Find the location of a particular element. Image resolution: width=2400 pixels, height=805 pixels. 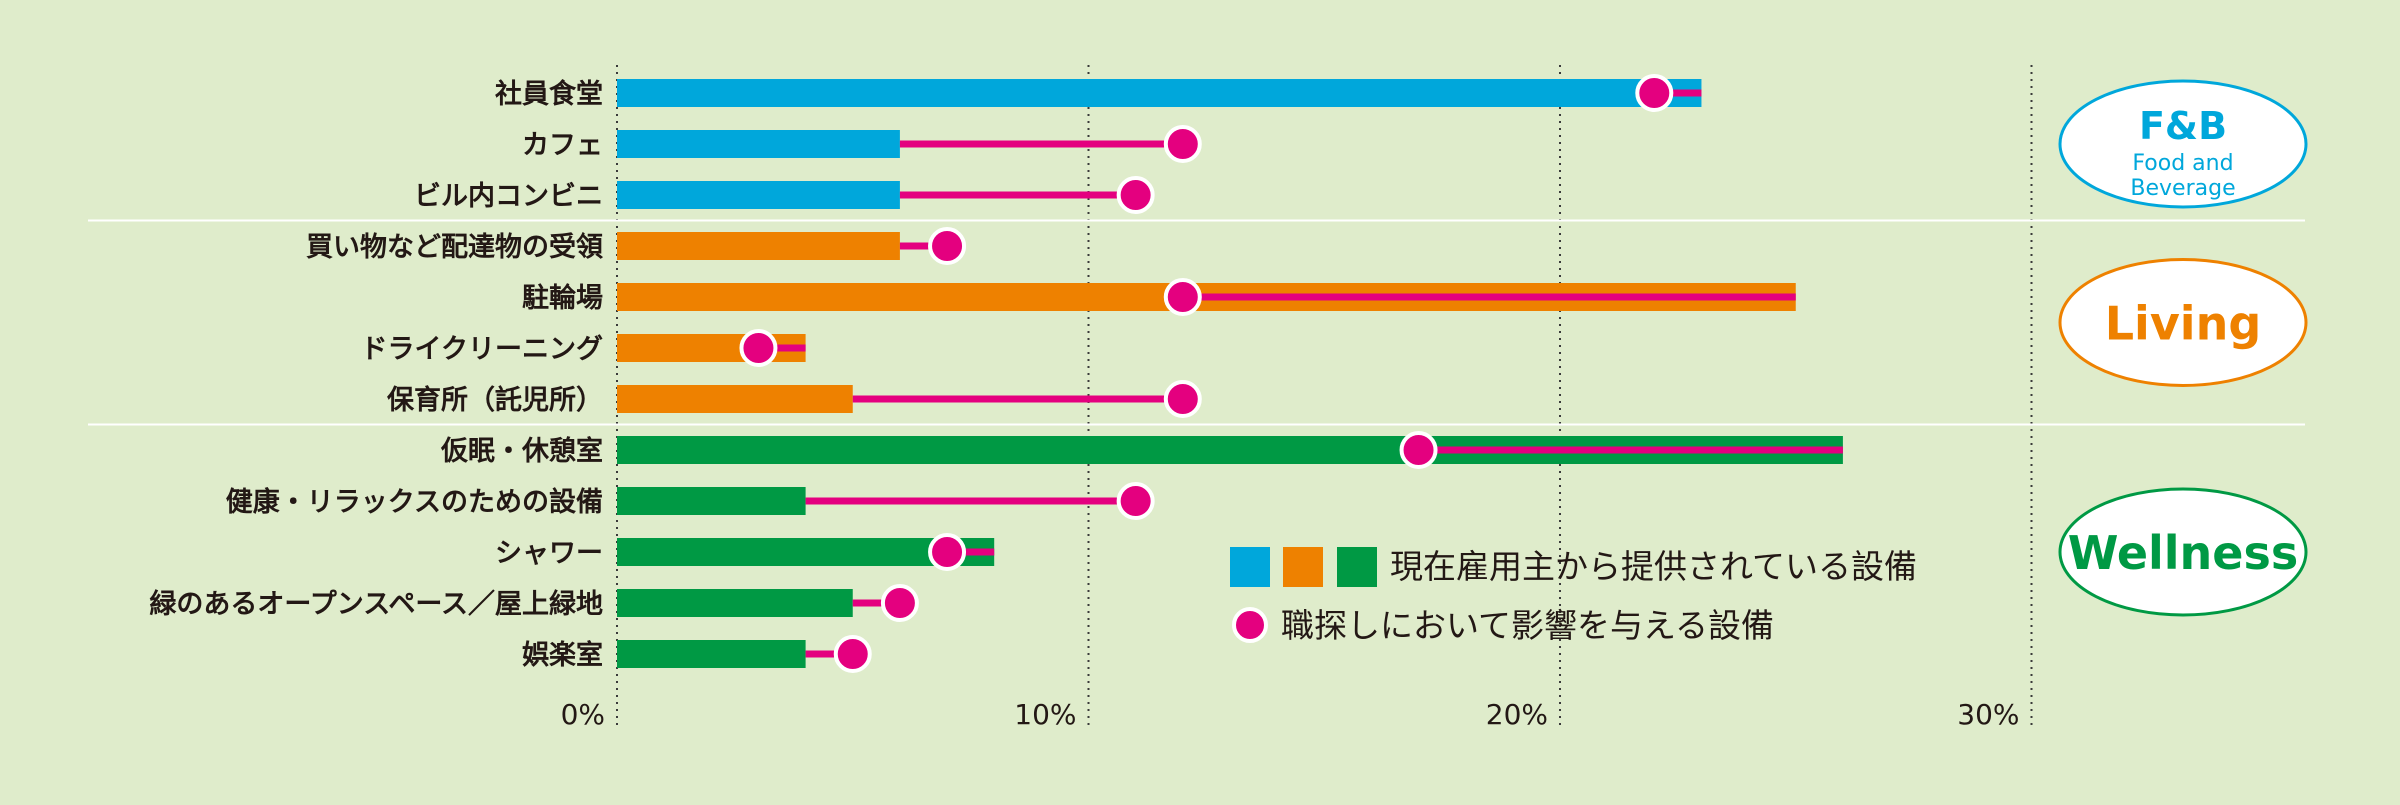

category-label: 仮眠・休憩室 is located at coordinates (521, 451).